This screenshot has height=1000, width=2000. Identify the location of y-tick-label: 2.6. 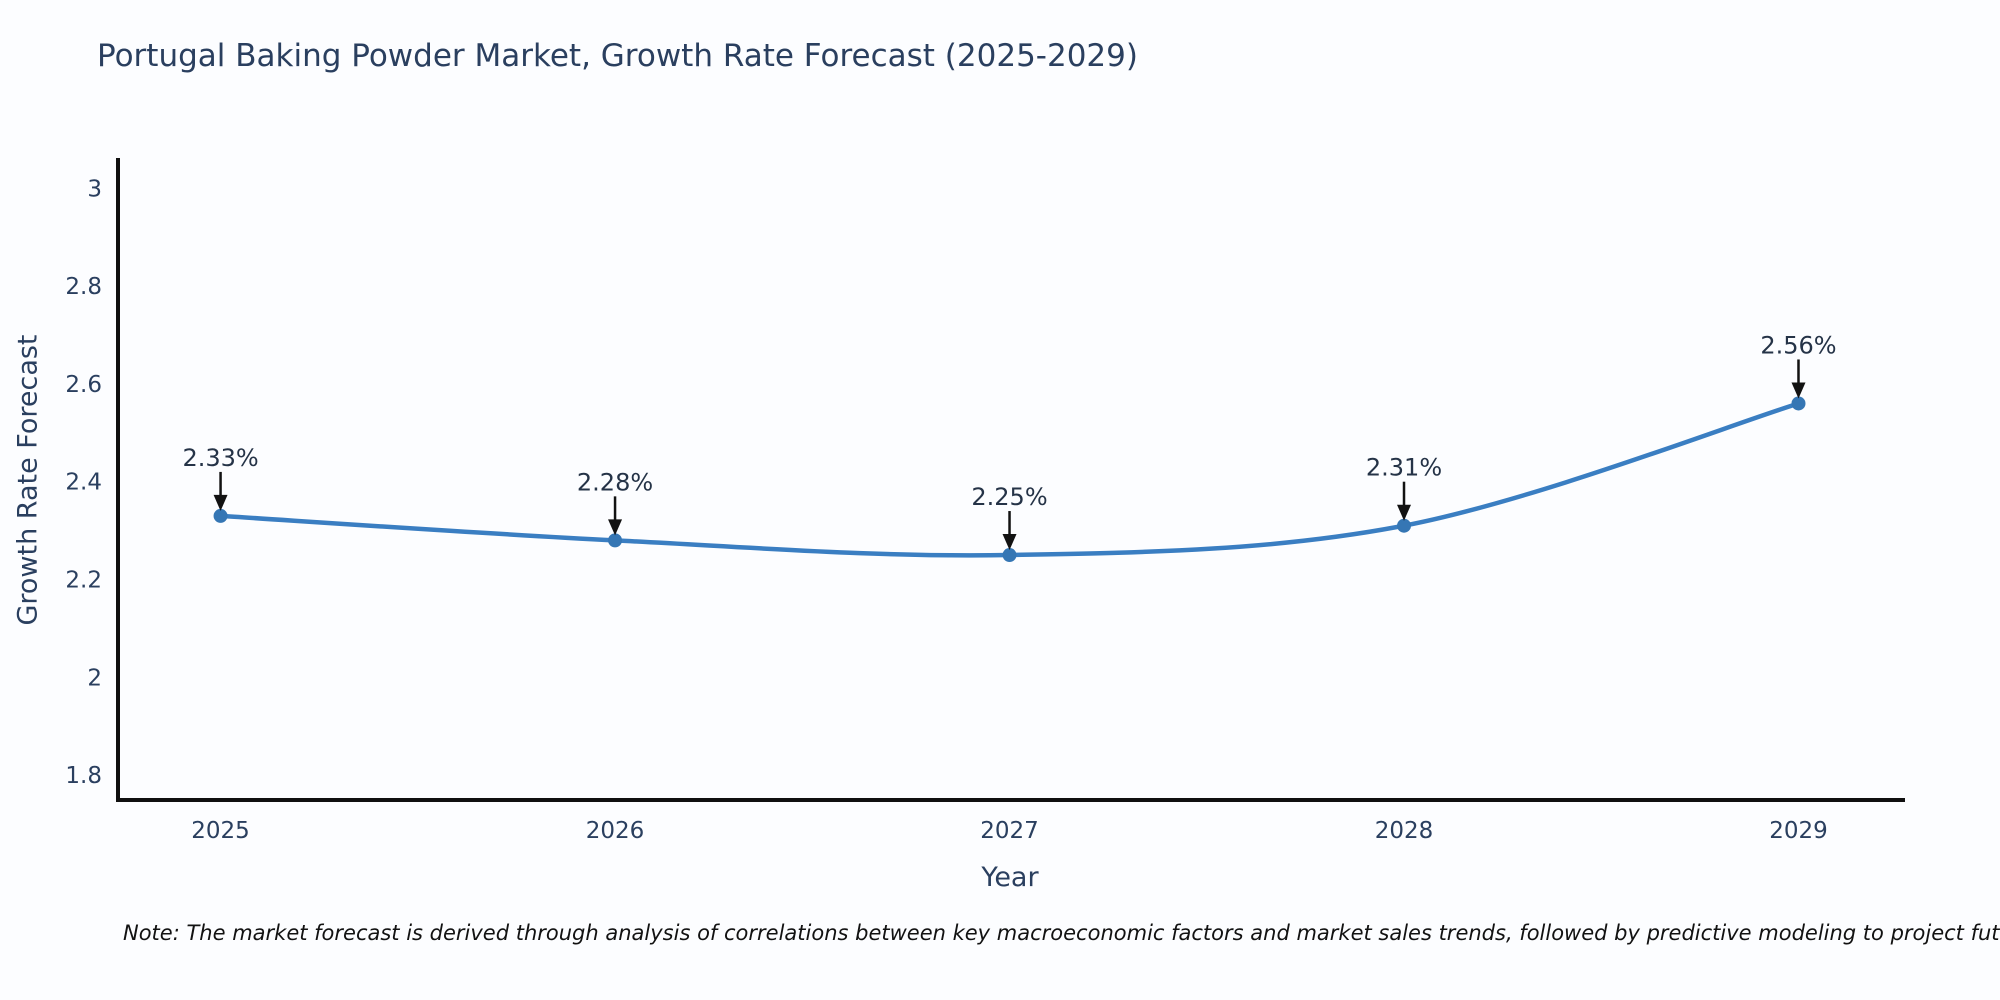
(83, 385).